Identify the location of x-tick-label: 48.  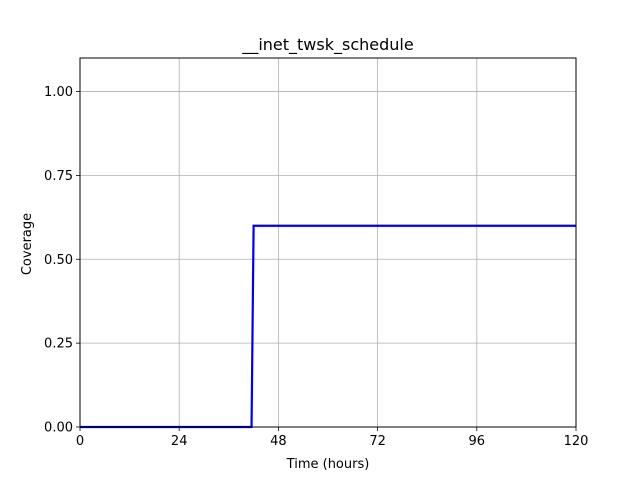
(278, 441).